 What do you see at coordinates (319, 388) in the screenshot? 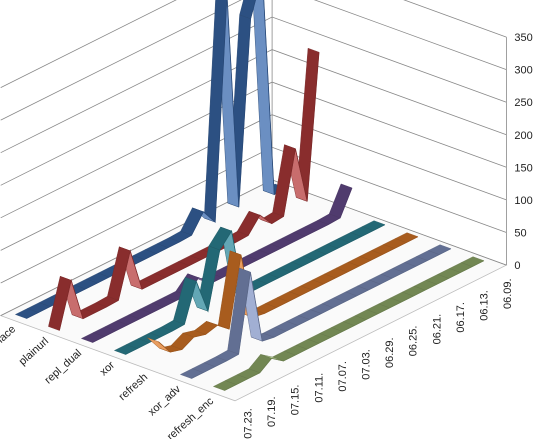
I see `x-tick-label: 07.11.` at bounding box center [319, 388].